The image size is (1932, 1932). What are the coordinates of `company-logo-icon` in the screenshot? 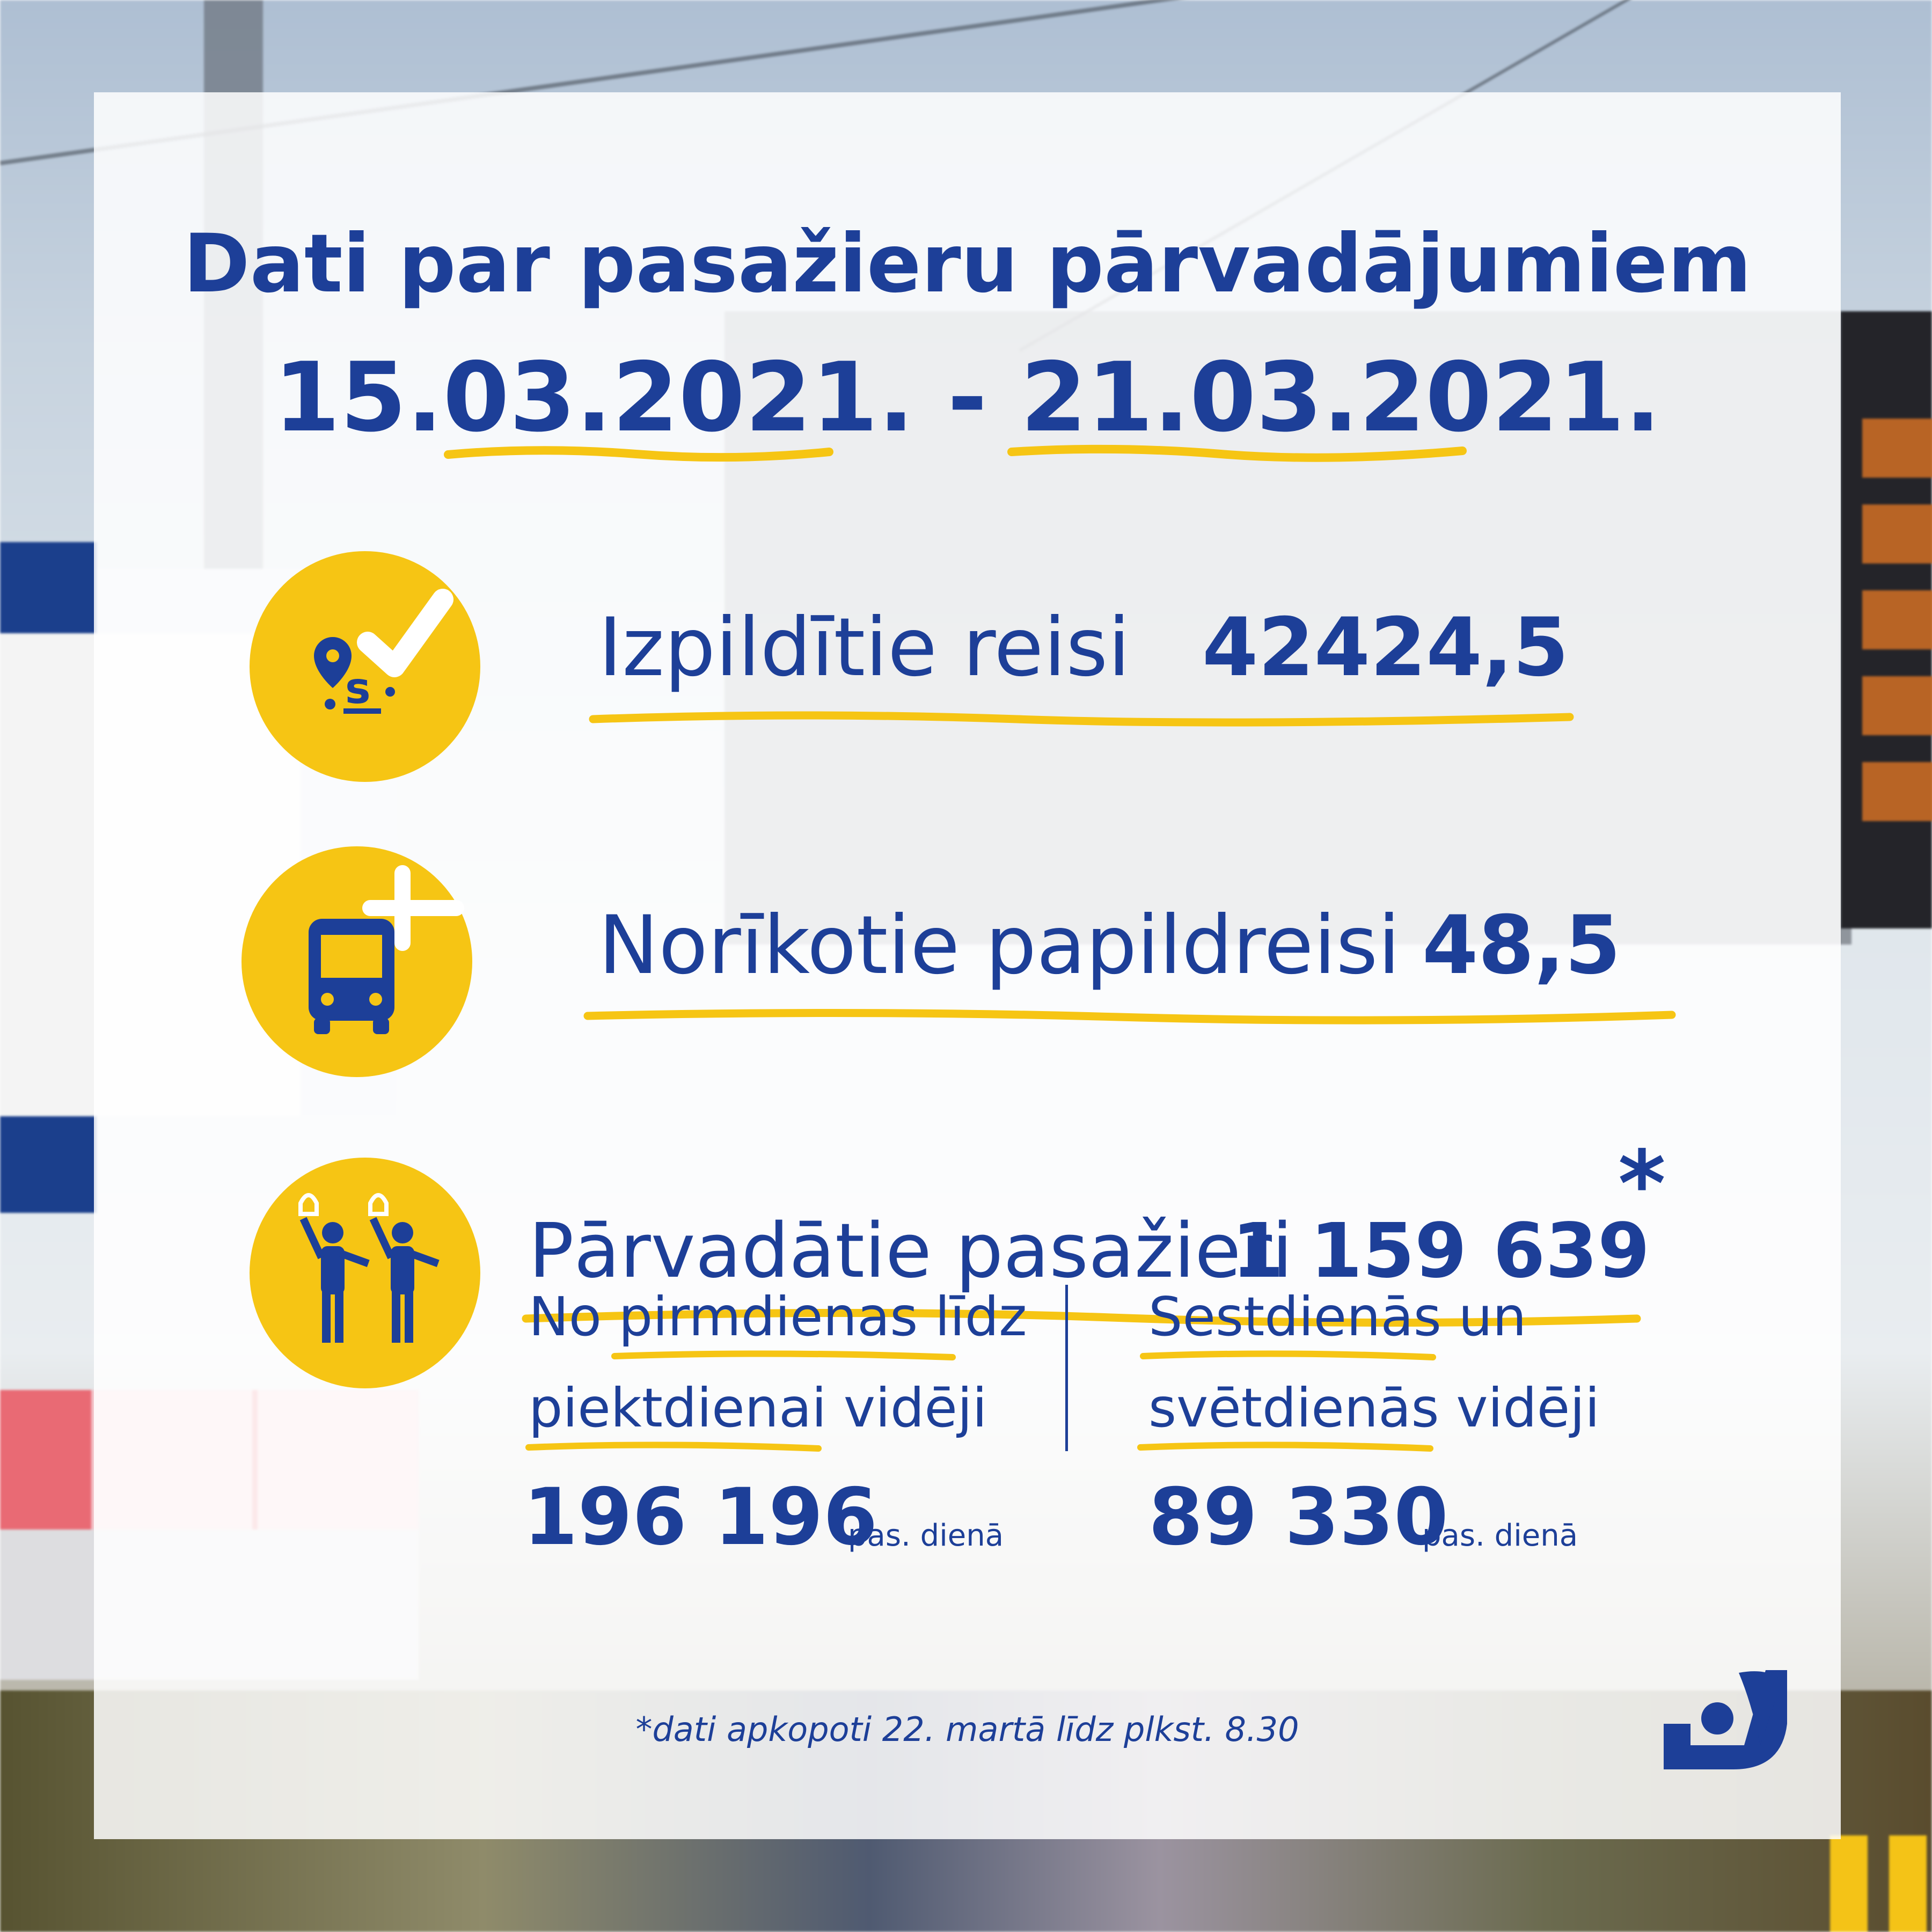 It's located at (1725, 1719).